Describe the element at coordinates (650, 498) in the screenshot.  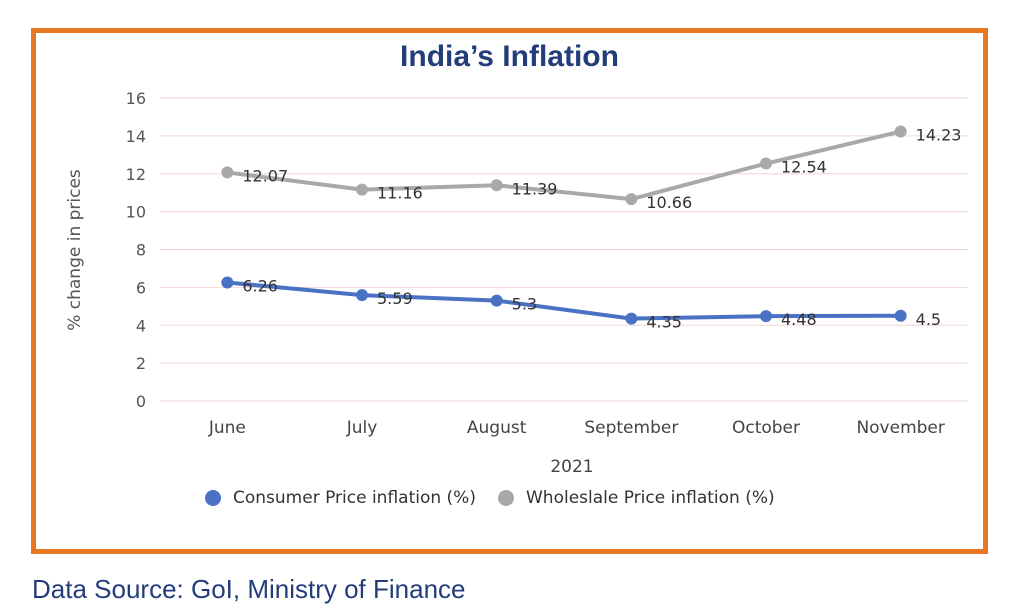
I see `legend-label-wpi: Wholeslale Price inflation (%)` at that location.